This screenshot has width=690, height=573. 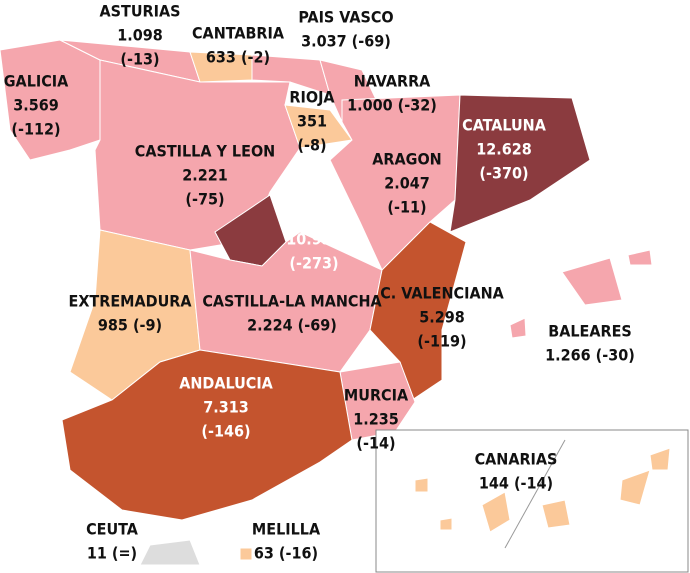 I want to click on region-name: CANTABRIA, so click(x=238, y=33).